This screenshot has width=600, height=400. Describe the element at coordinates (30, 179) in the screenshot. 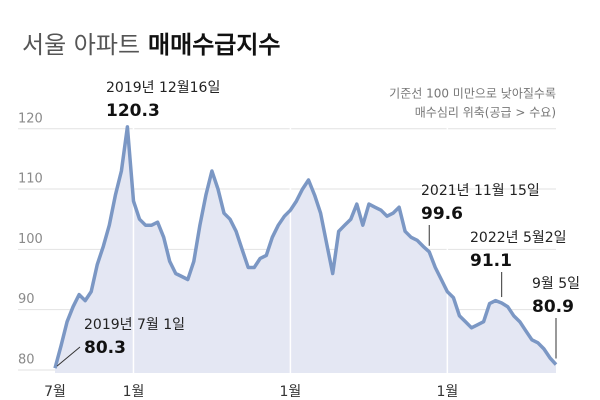

I see `y-tick-label: 110` at that location.